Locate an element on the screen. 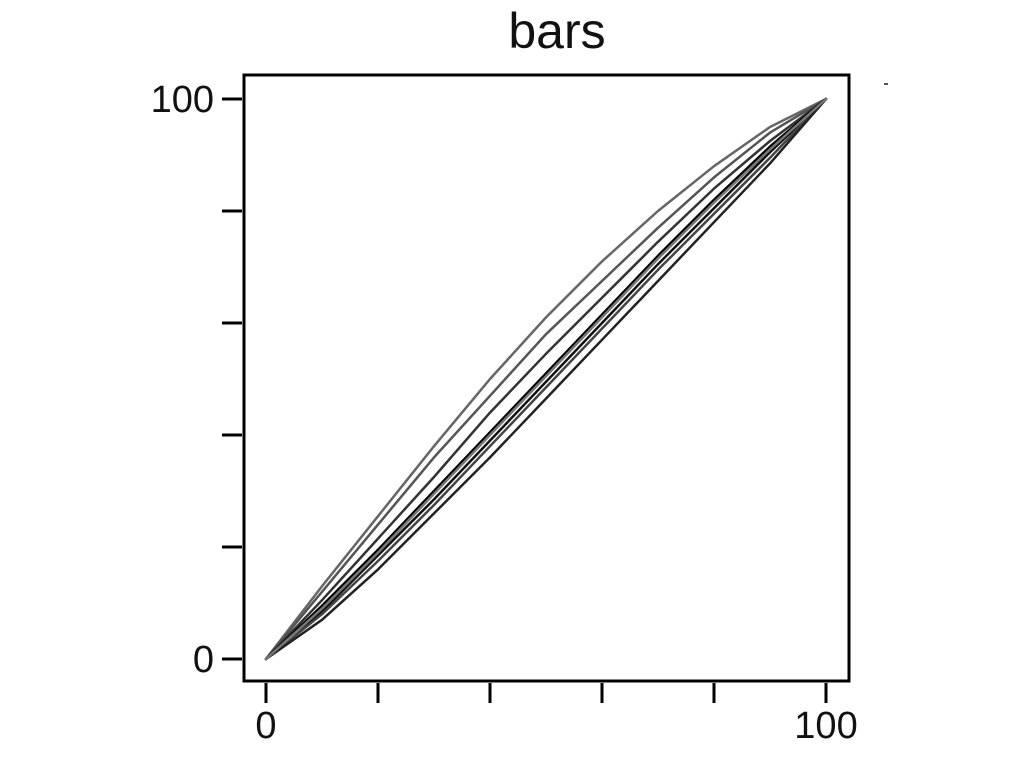  x-tick-label: 0 is located at coordinates (265, 726).